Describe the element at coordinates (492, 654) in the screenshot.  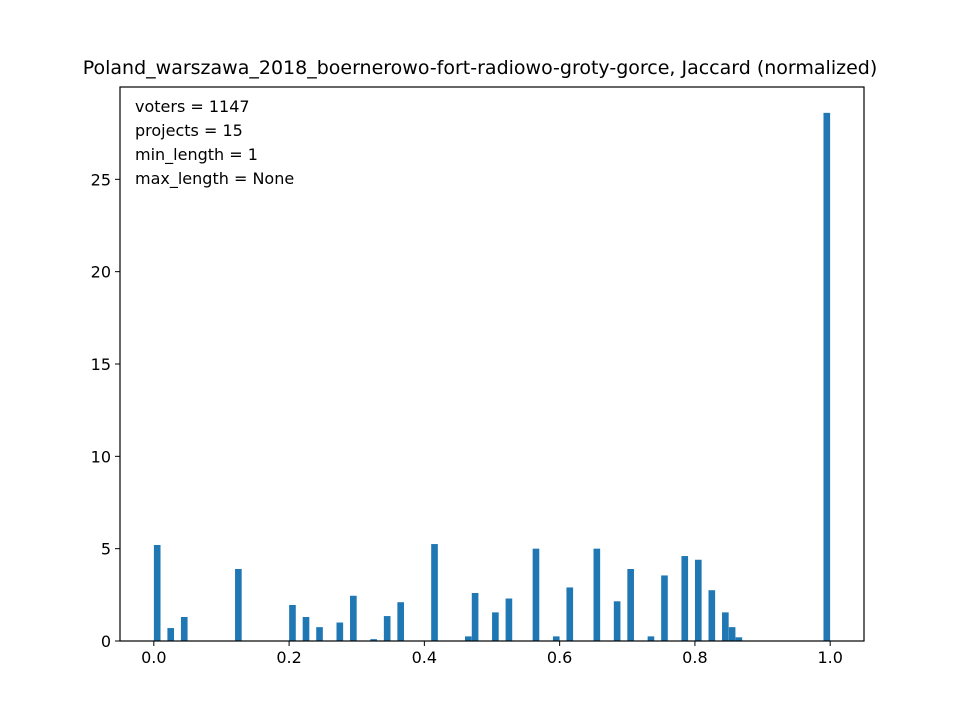
I see `x-axis-ticks: 0.0 0.2 0.4 0.6 0.8 1.0` at that location.